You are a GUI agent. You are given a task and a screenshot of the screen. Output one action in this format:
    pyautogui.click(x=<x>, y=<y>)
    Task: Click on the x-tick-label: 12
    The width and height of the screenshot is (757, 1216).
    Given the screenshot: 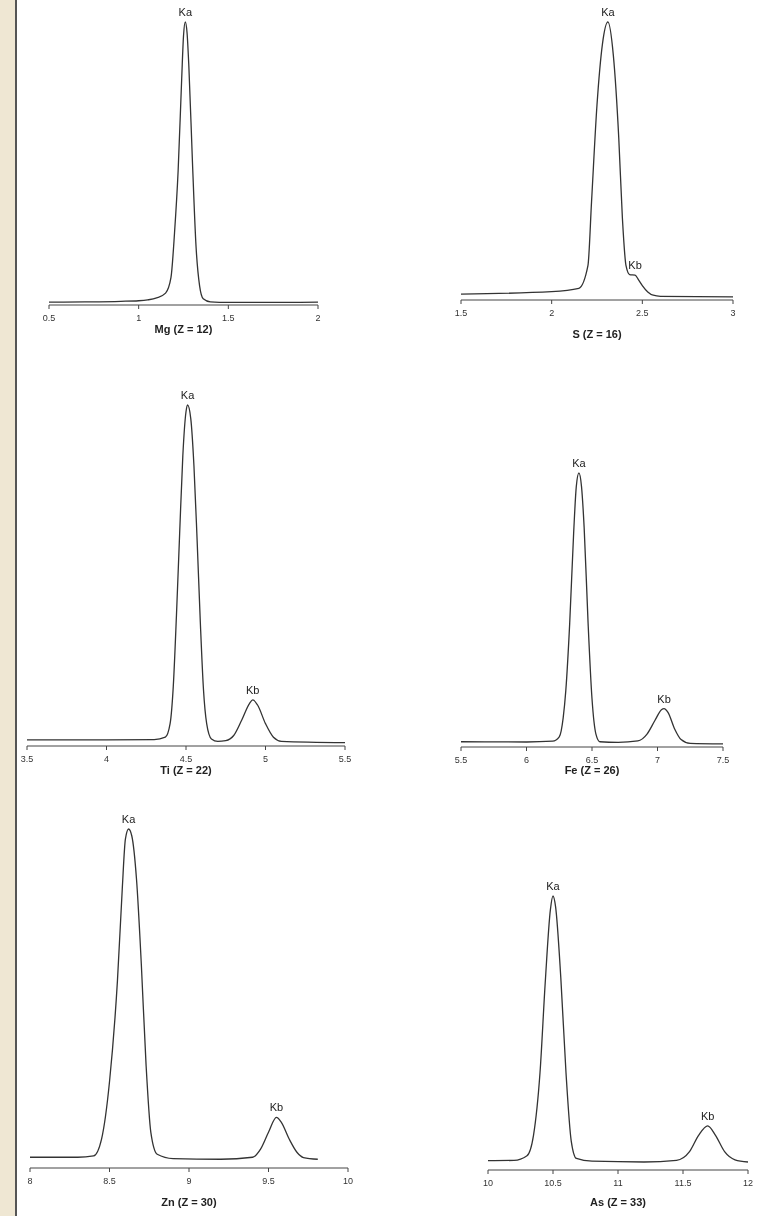 What is the action you would take?
    pyautogui.click(x=748, y=1183)
    